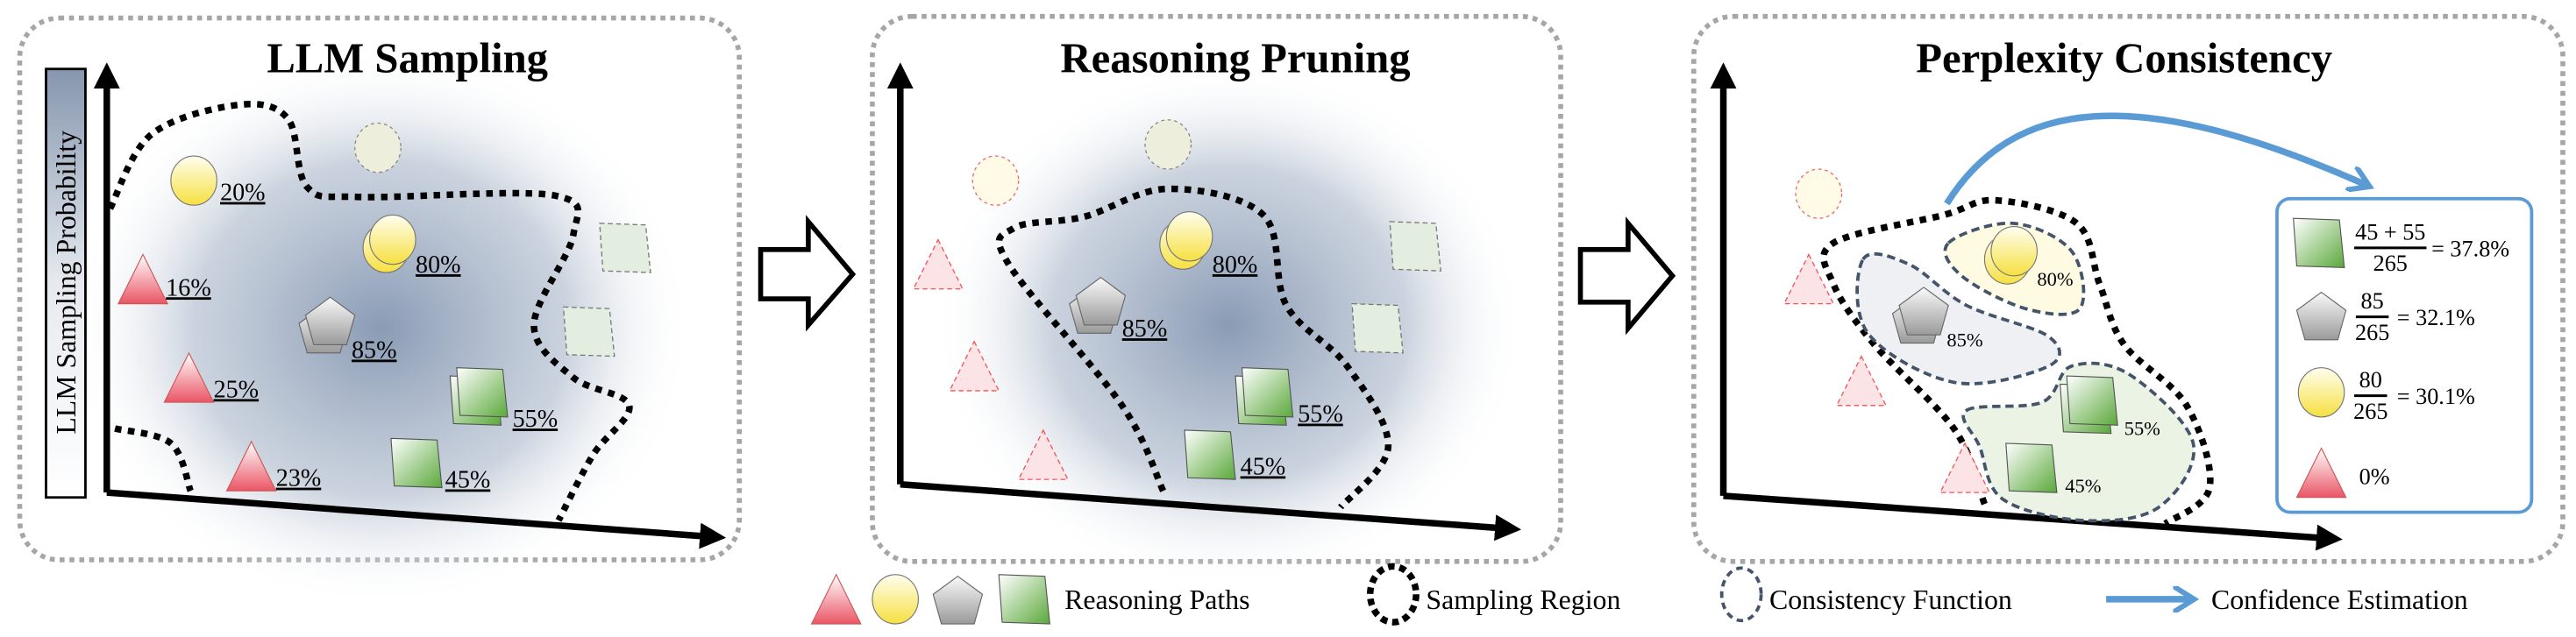  Describe the element at coordinates (1523, 599) in the screenshot. I see `legend-sampling-region: Sampling Region` at that location.